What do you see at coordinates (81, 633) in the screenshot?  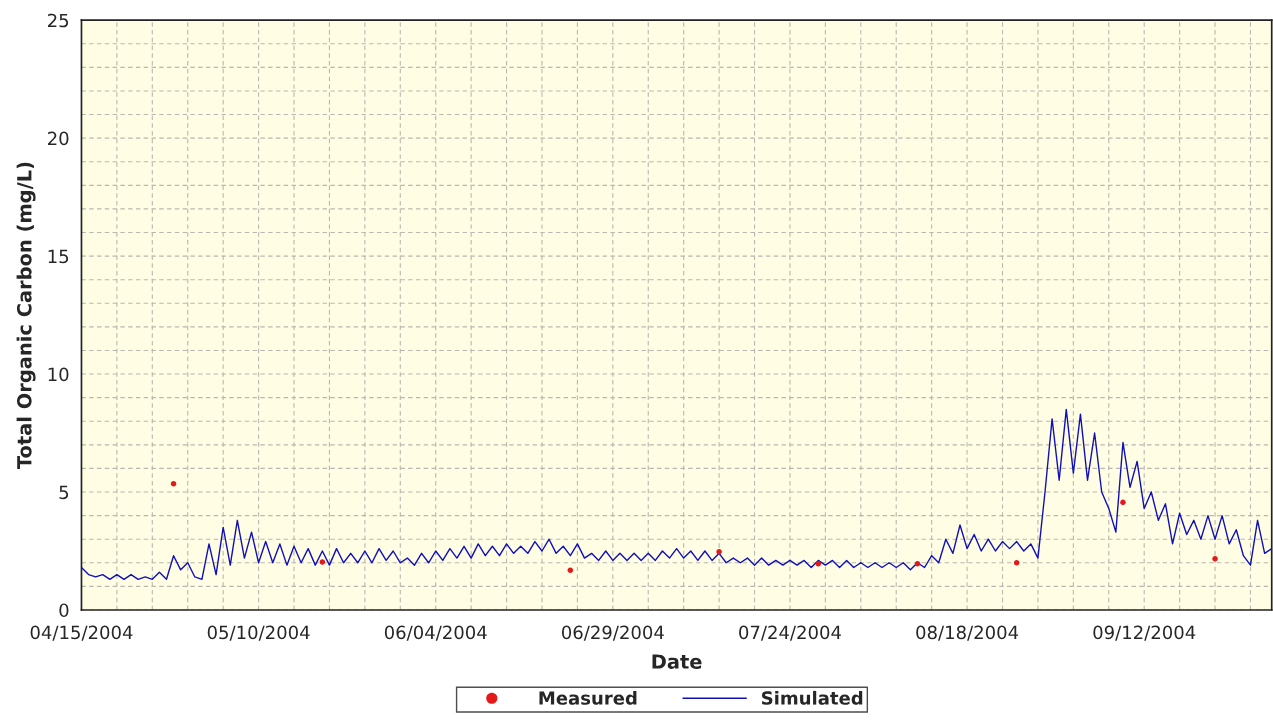 I see `x-tick-label: 04/15/2004` at bounding box center [81, 633].